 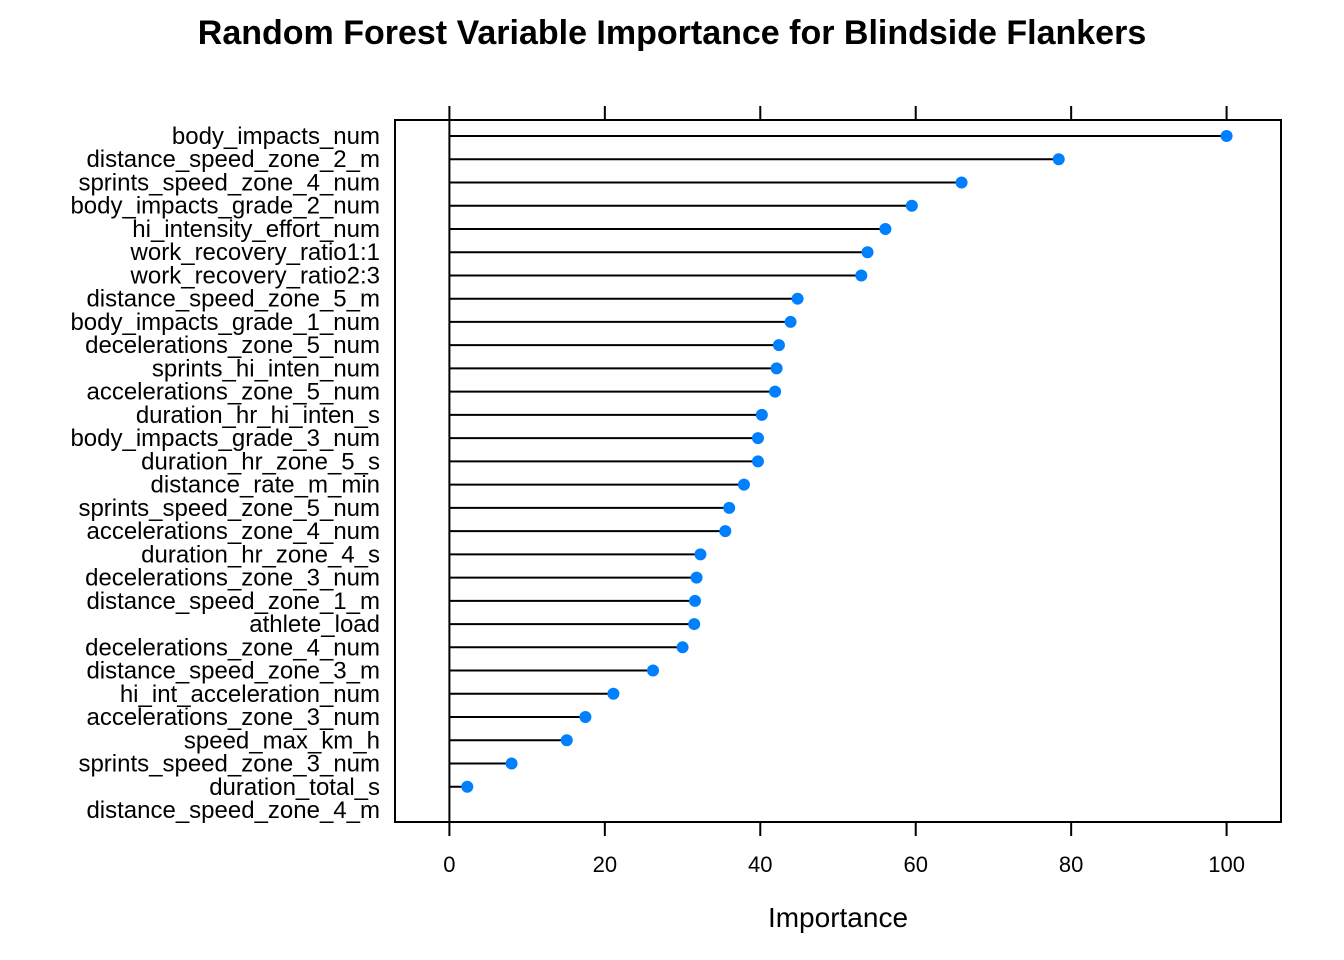 What do you see at coordinates (1226, 864) in the screenshot?
I see `x-tick-label: 100` at bounding box center [1226, 864].